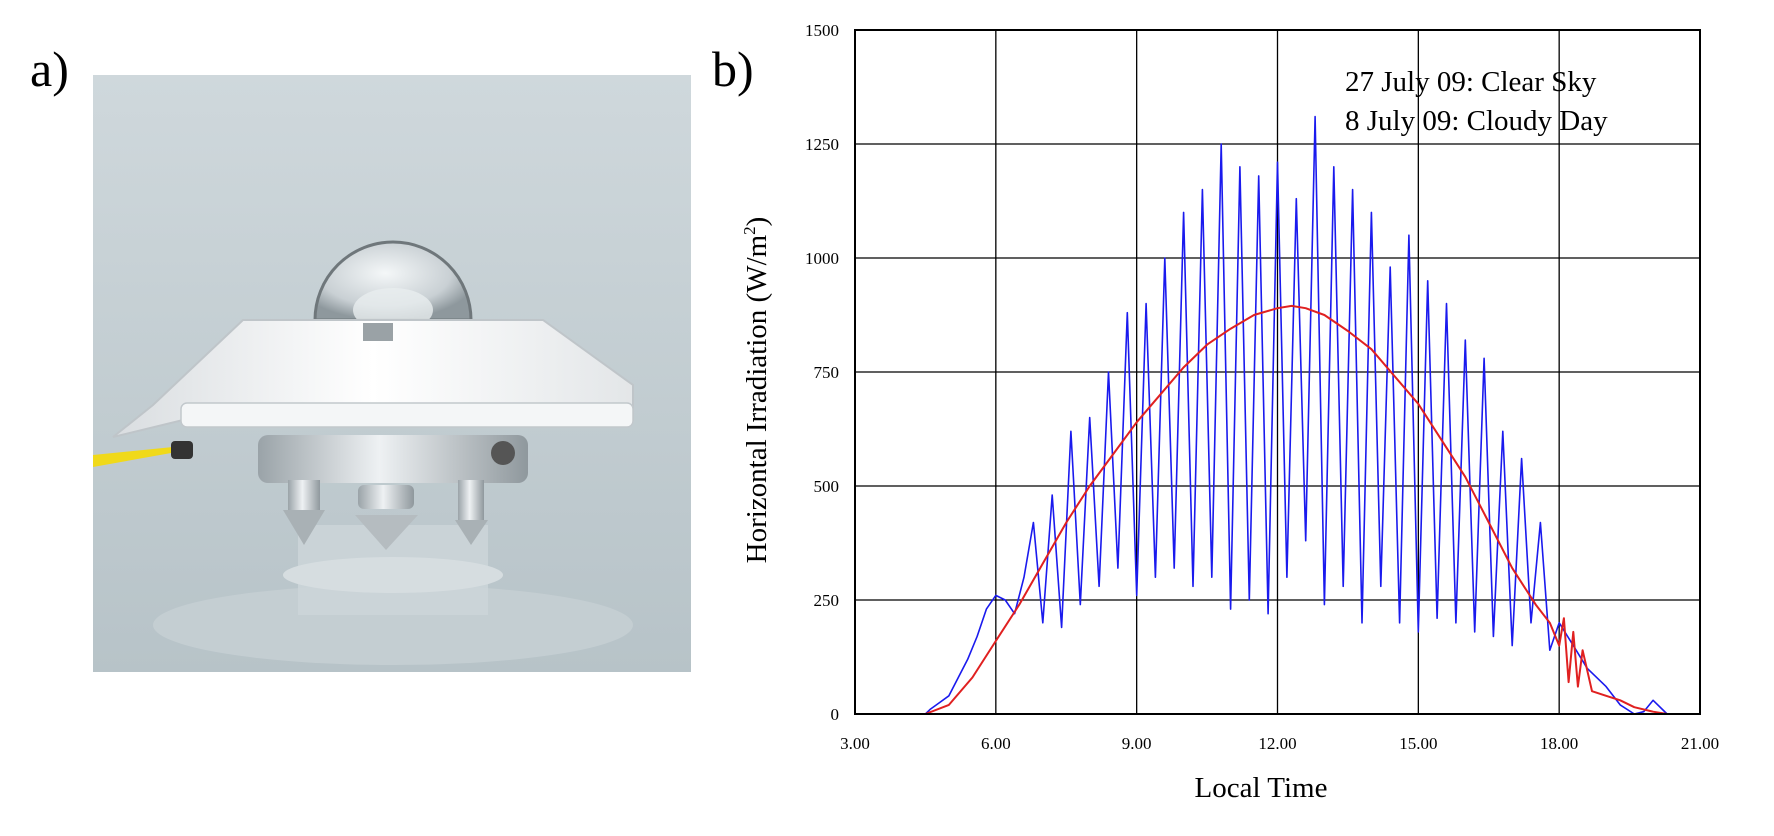 This screenshot has height=836, width=1774. Describe the element at coordinates (49, 69) in the screenshot. I see `panel-label-a: a)` at that location.